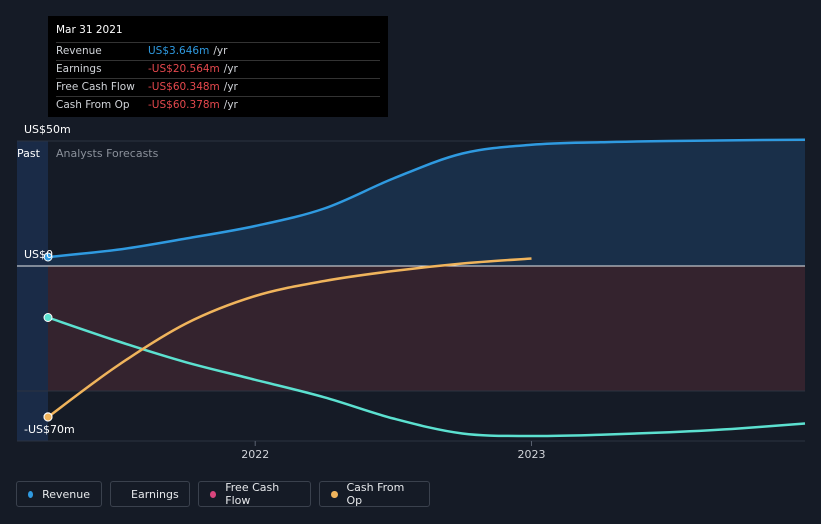  What do you see at coordinates (334, 494) in the screenshot?
I see `cash-from-op-dot-icon` at bounding box center [334, 494].